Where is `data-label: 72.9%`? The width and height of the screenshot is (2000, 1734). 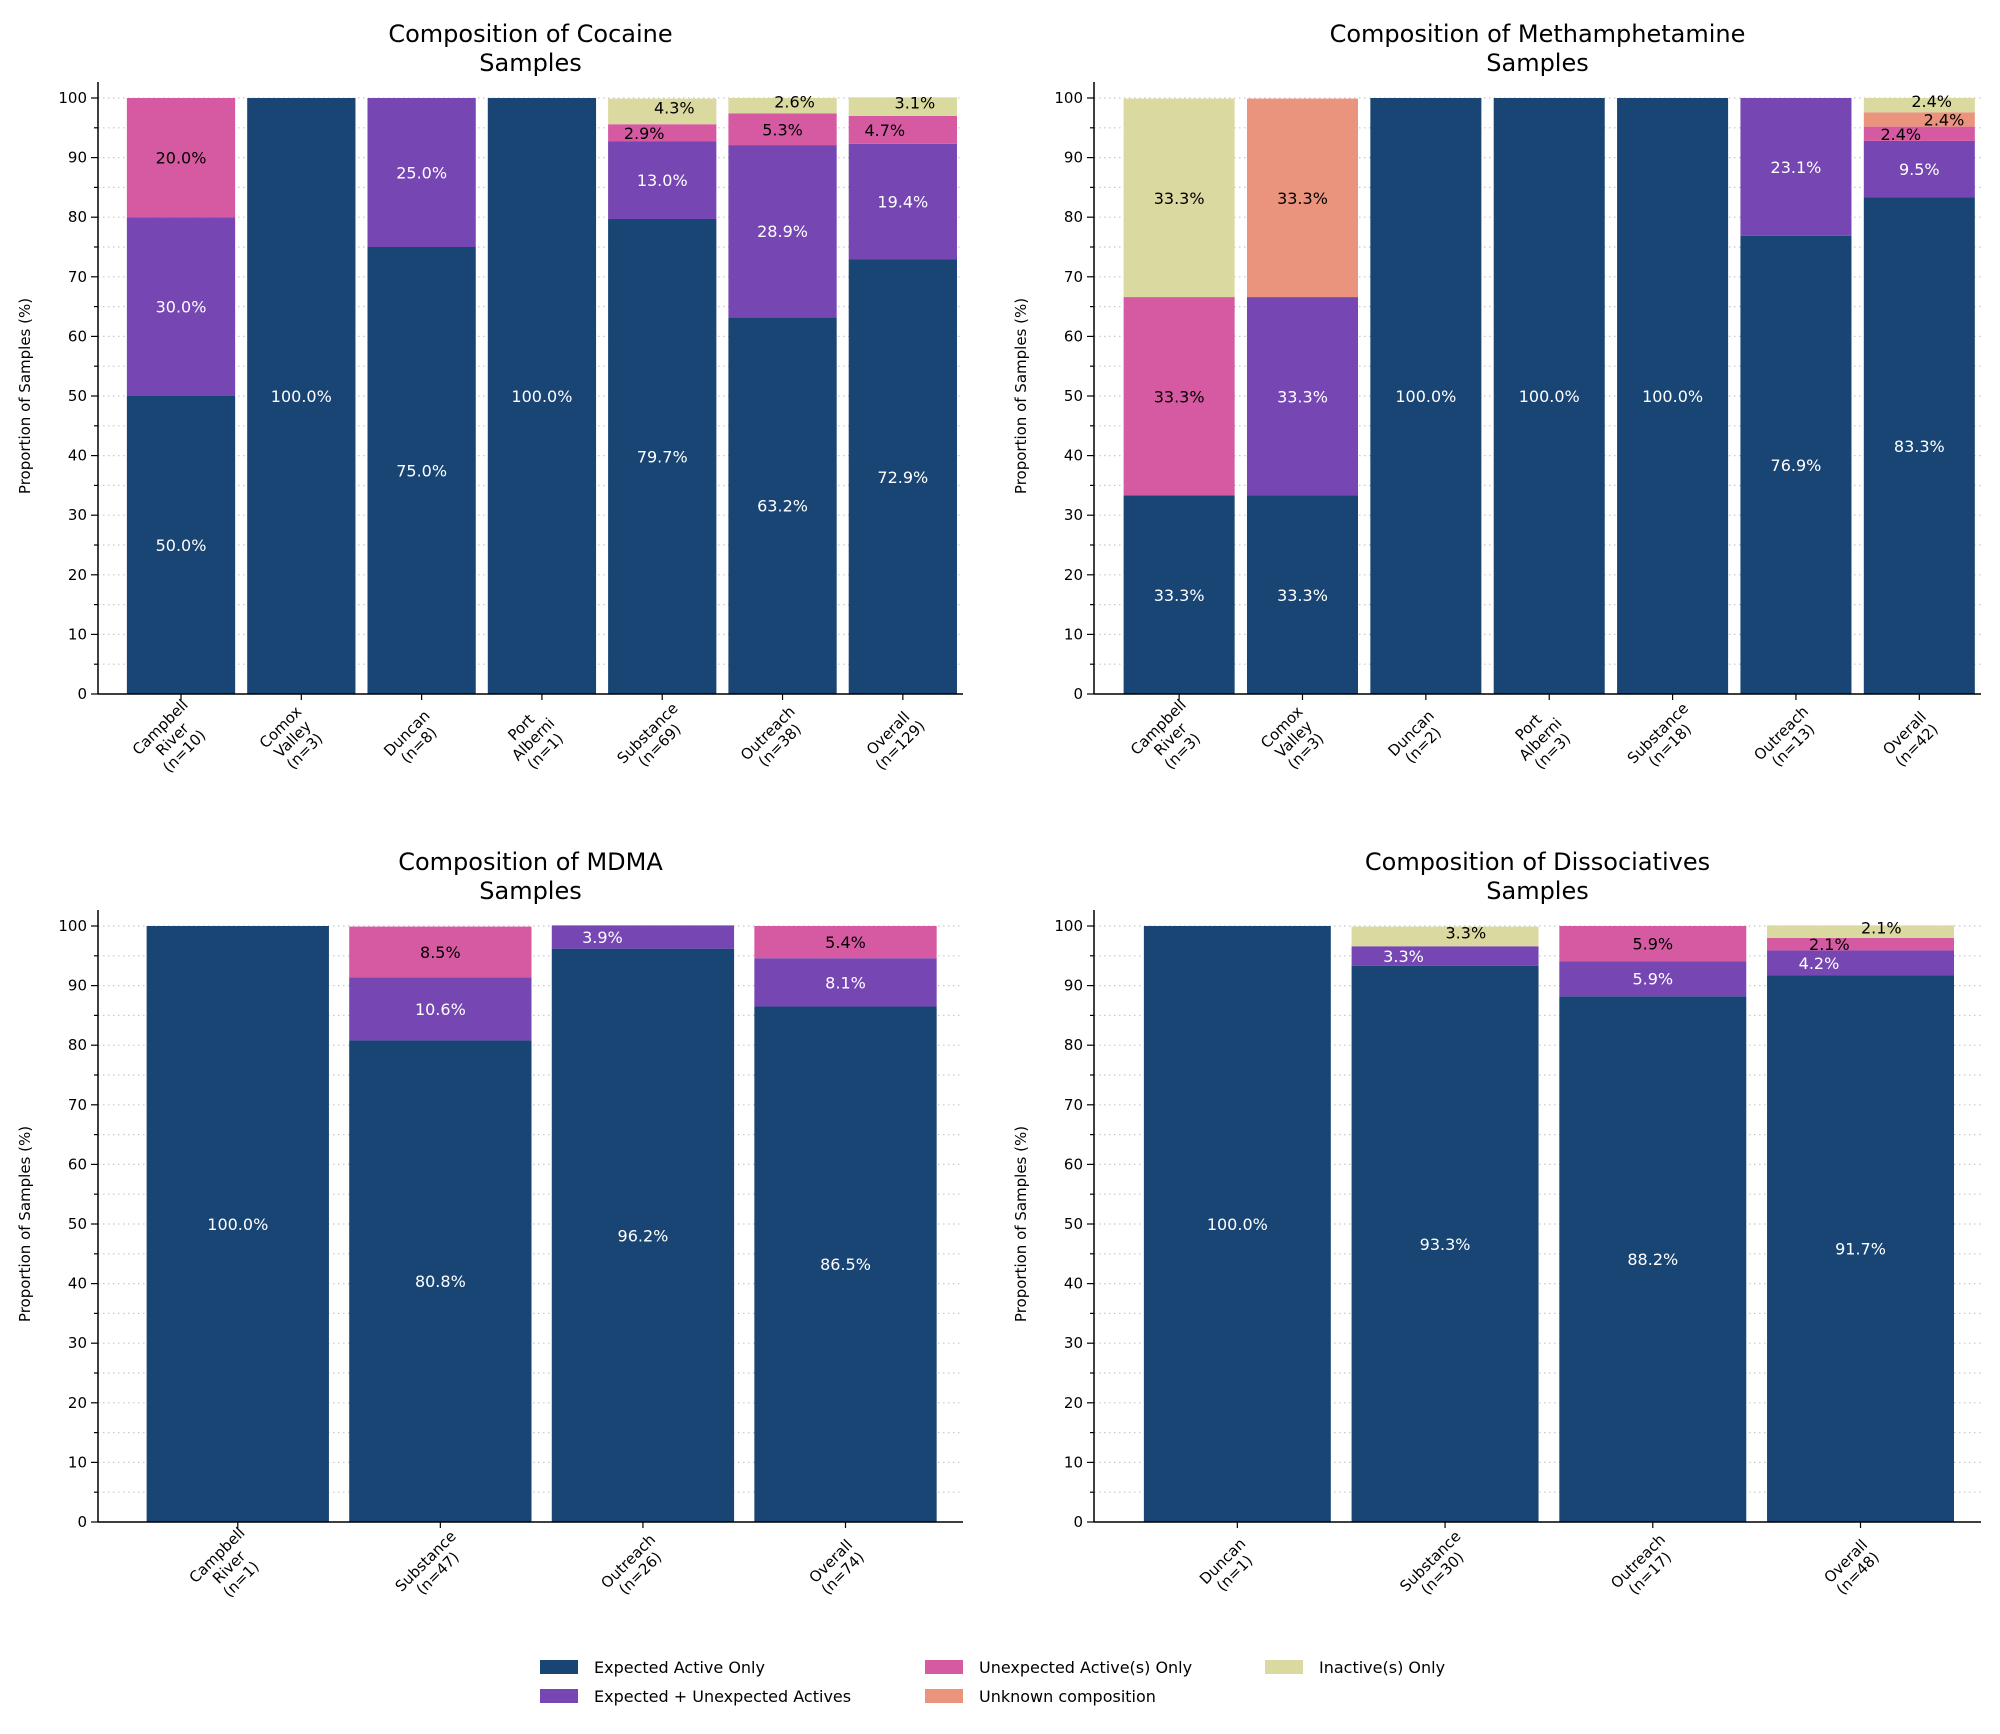
data-label: 72.9% is located at coordinates (902, 477).